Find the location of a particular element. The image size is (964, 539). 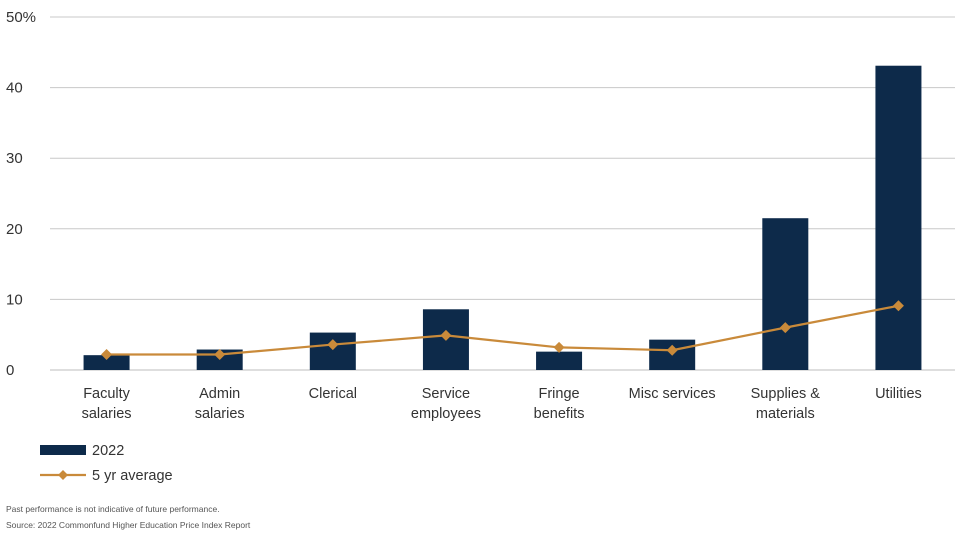

y-axis-ticks: 0 10 20 30 40 50% is located at coordinates (21, 194).